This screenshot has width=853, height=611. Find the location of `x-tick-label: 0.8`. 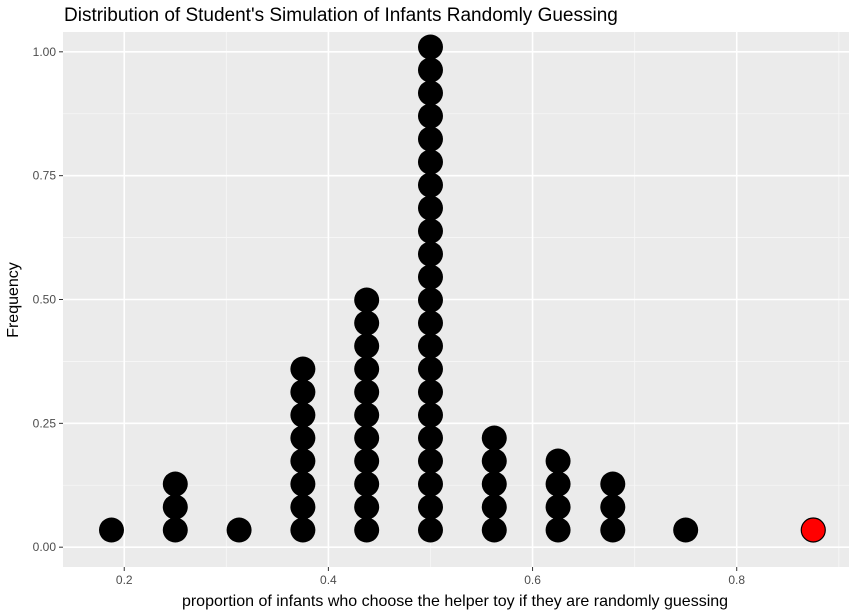

x-tick-label: 0.8 is located at coordinates (736, 580).